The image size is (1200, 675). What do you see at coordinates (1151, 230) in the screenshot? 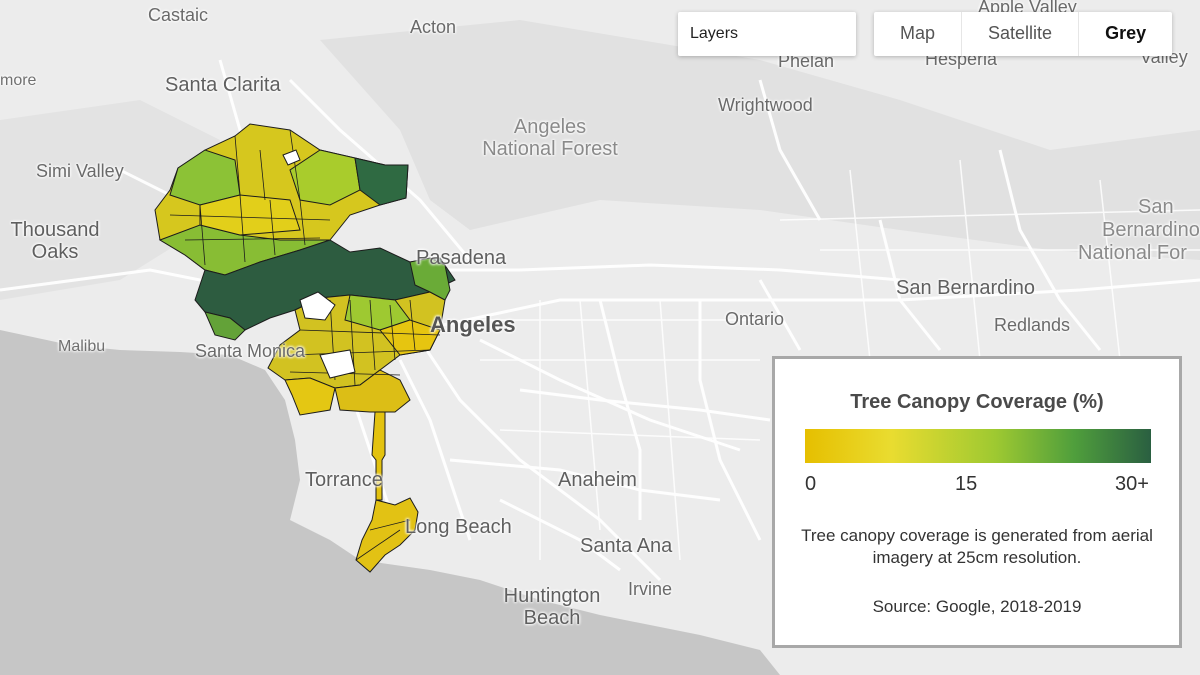
I see `place-label-sanbnf-line2: Bernardino` at bounding box center [1151, 230].